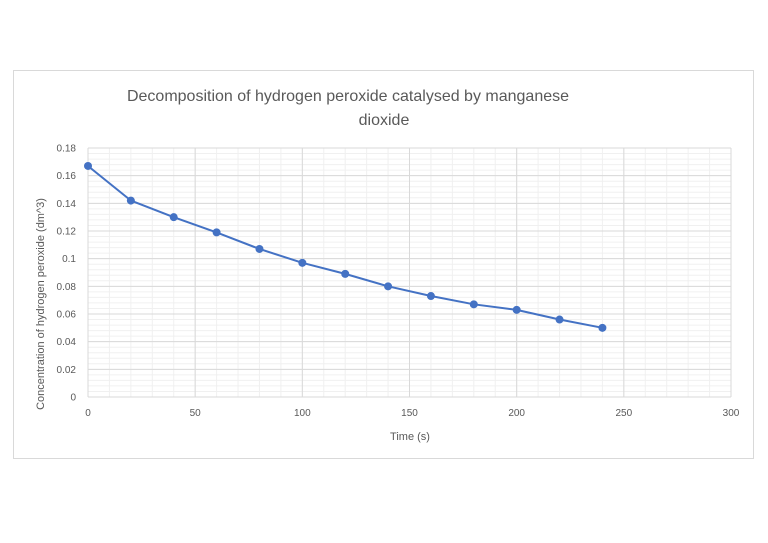  Describe the element at coordinates (410, 437) in the screenshot. I see `x-axis-title: Time (s)` at that location.